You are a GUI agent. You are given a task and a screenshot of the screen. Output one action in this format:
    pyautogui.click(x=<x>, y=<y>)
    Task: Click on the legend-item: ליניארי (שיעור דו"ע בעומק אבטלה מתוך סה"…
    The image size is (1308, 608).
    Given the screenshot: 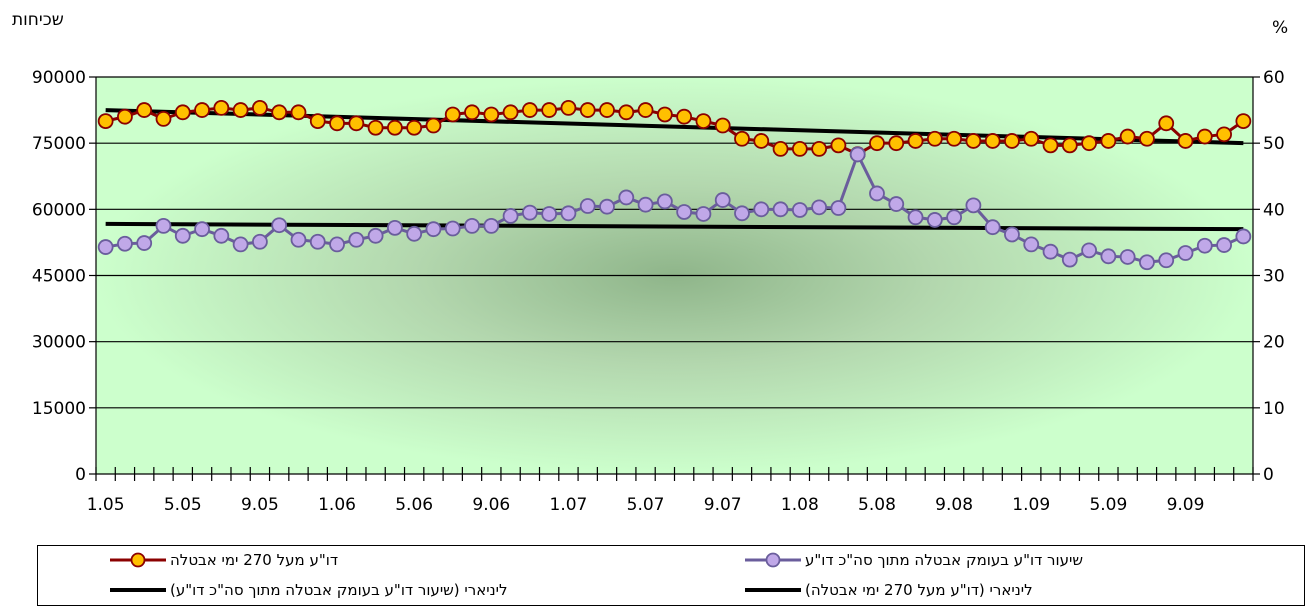 What is the action you would take?
    pyautogui.click(x=308, y=590)
    